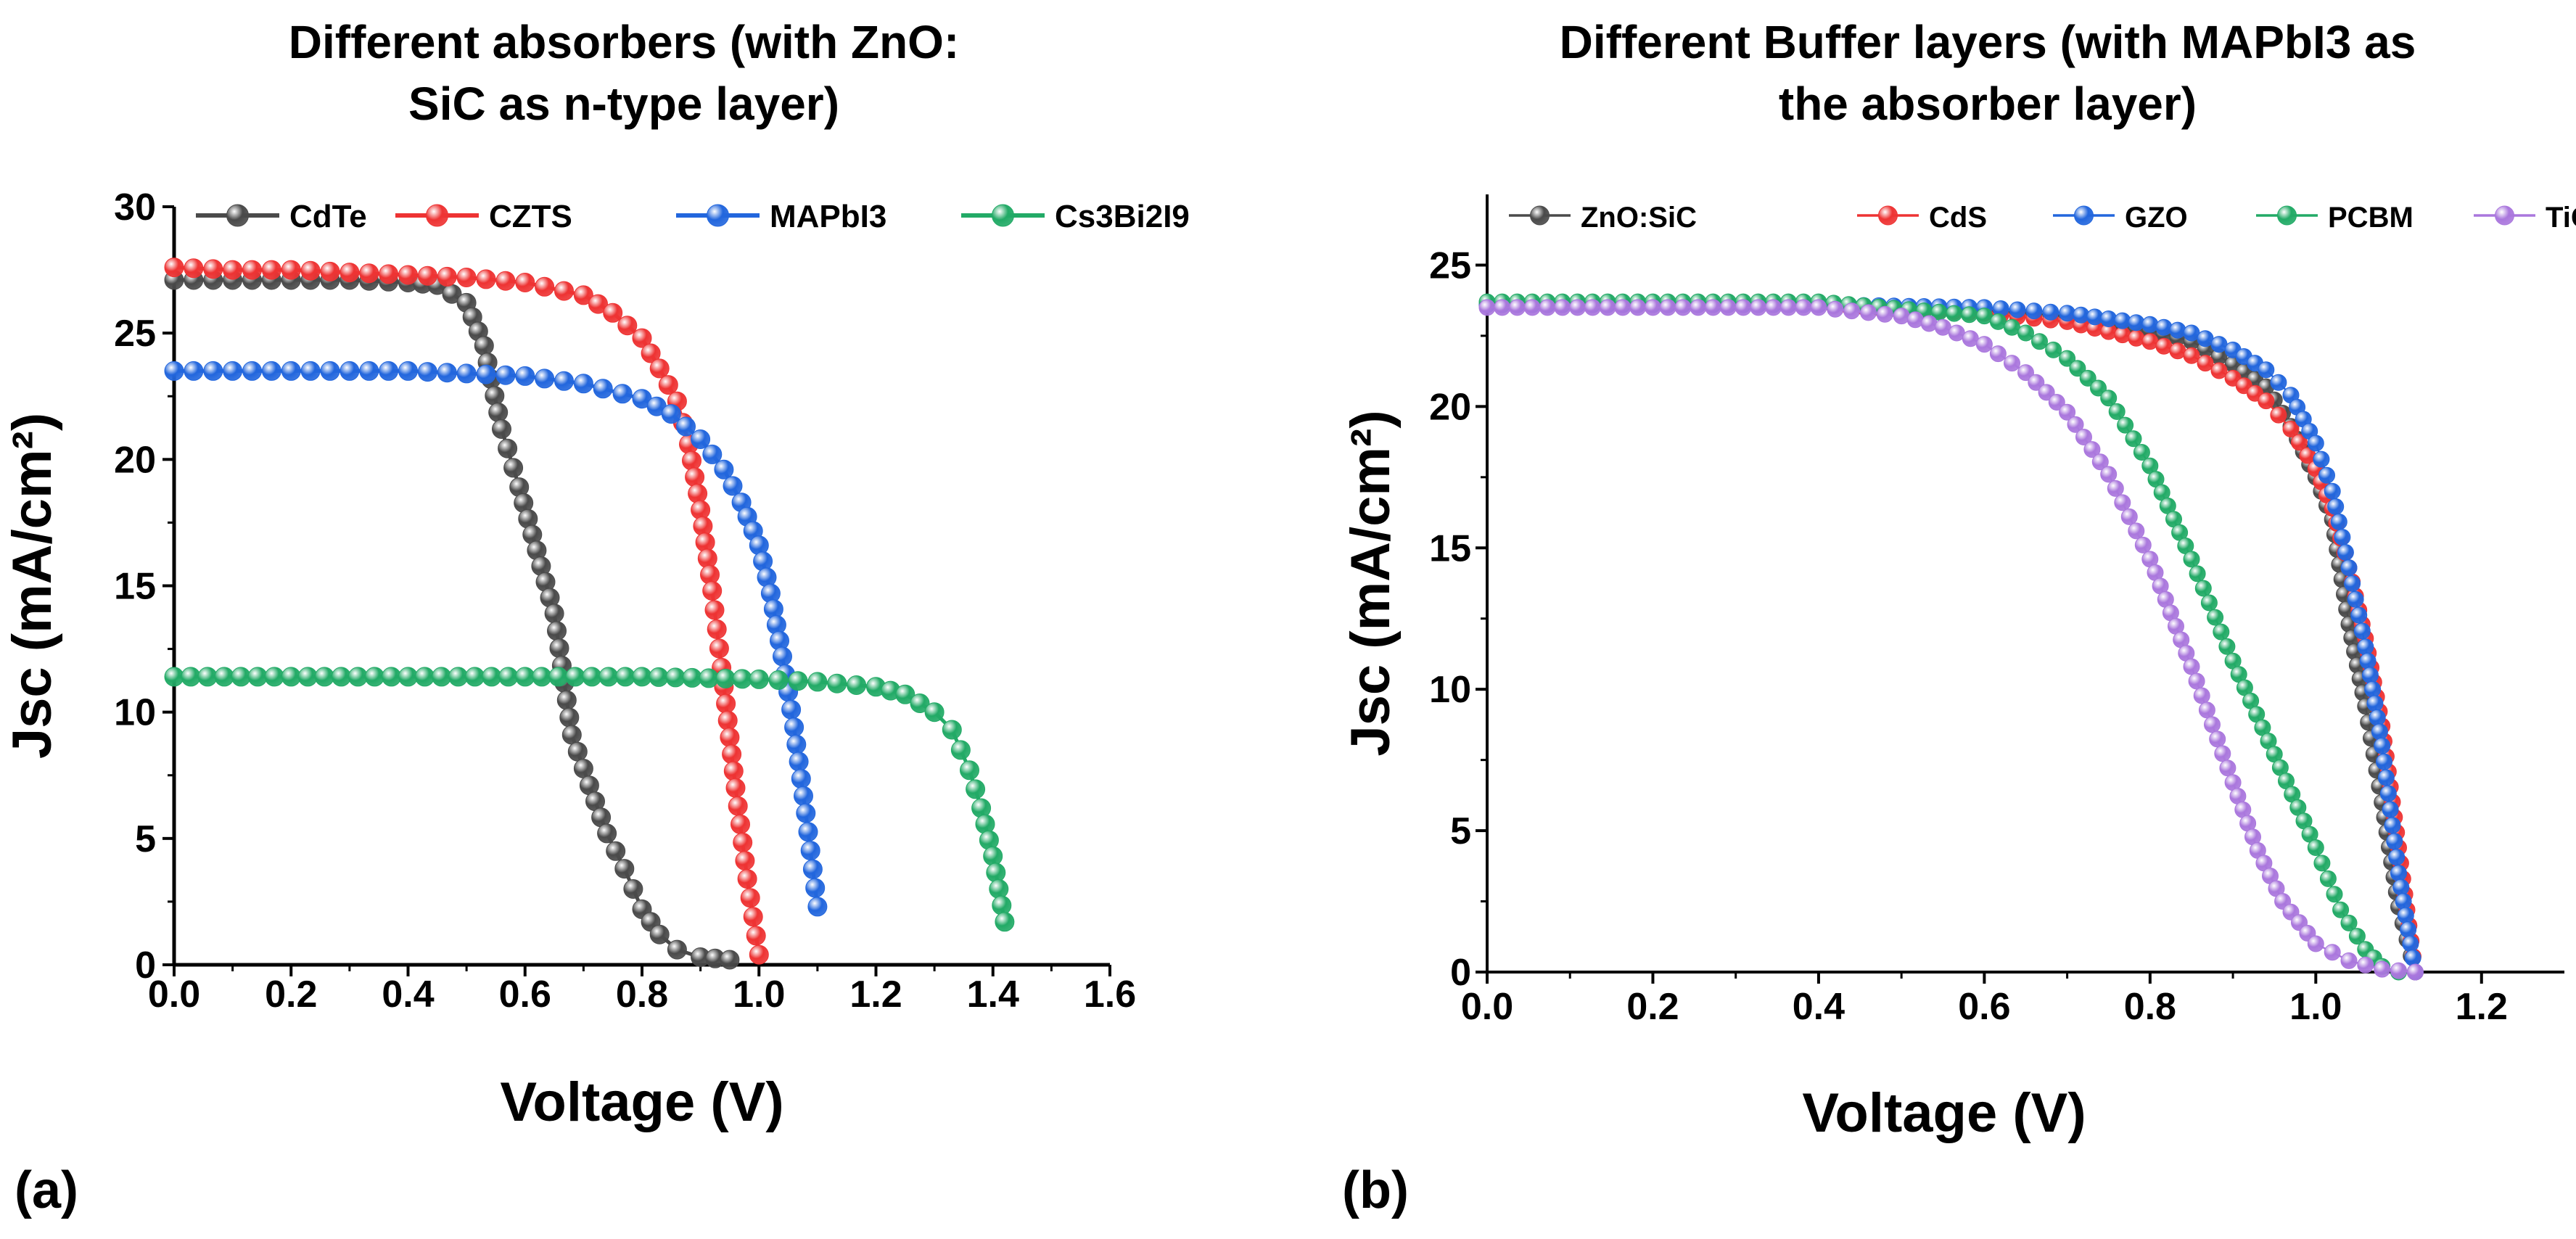 The width and height of the screenshot is (2576, 1239). What do you see at coordinates (642, 995) in the screenshot?
I see `x-tick-label: 0.8` at bounding box center [642, 995].